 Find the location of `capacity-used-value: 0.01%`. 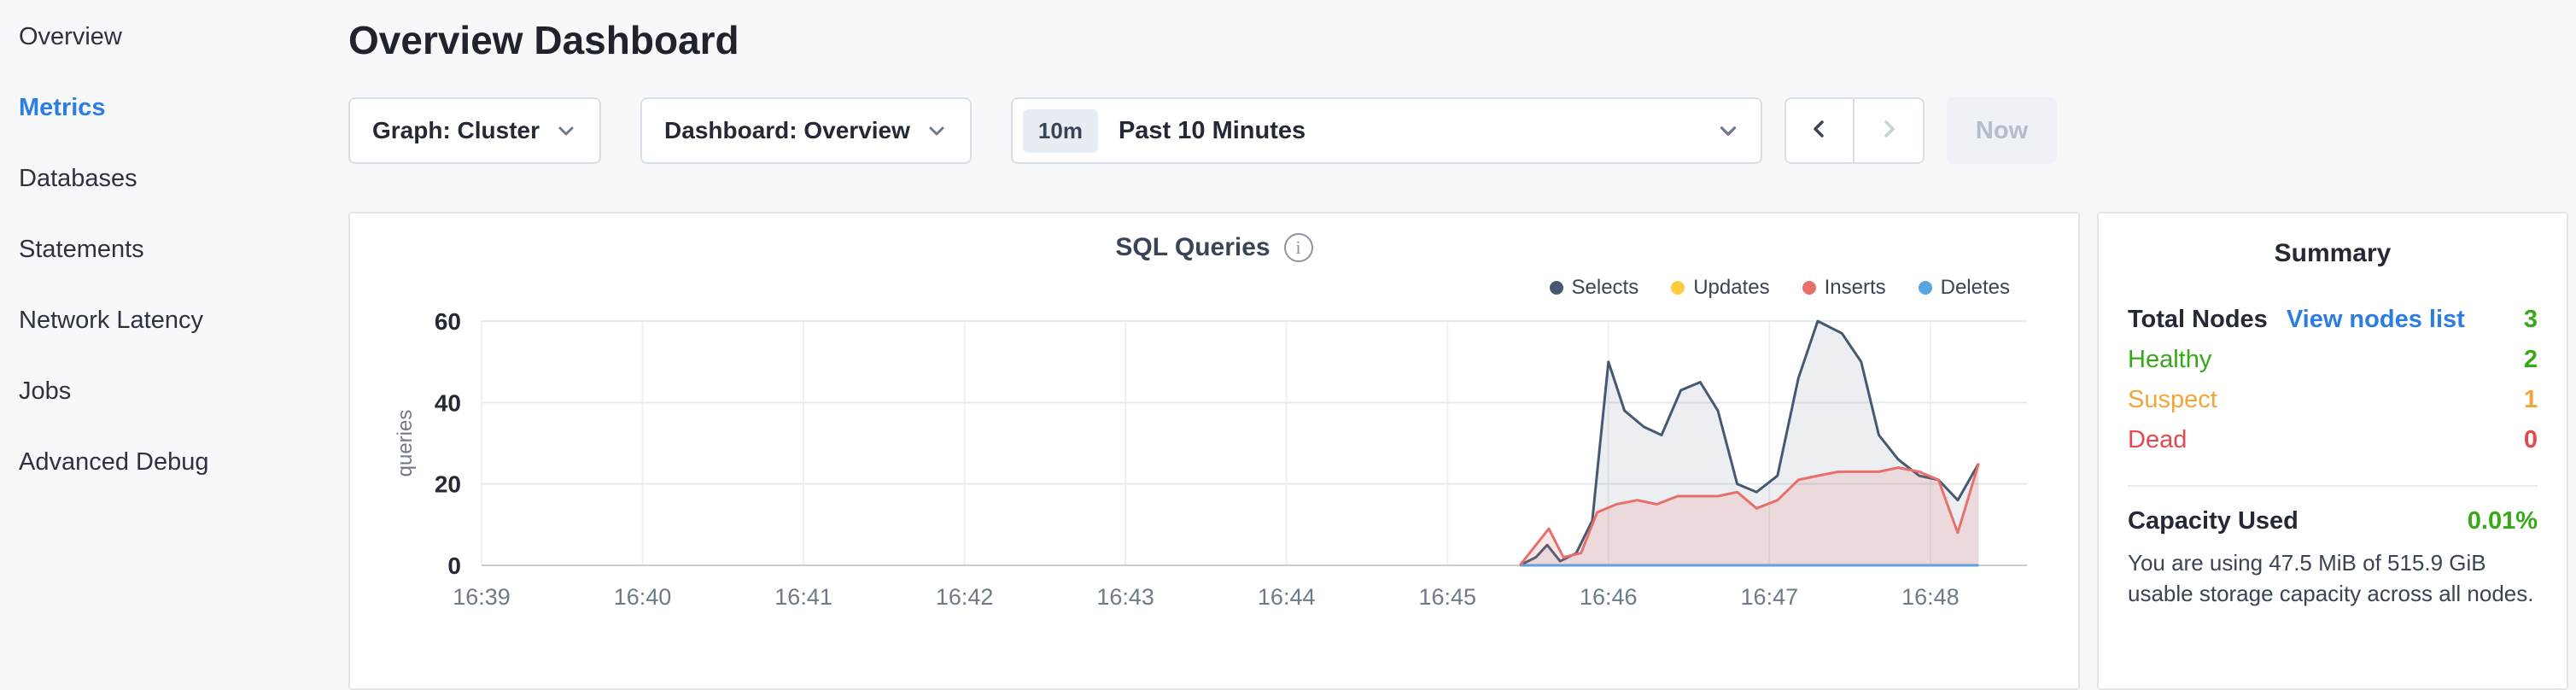

capacity-used-value: 0.01% is located at coordinates (2502, 521).